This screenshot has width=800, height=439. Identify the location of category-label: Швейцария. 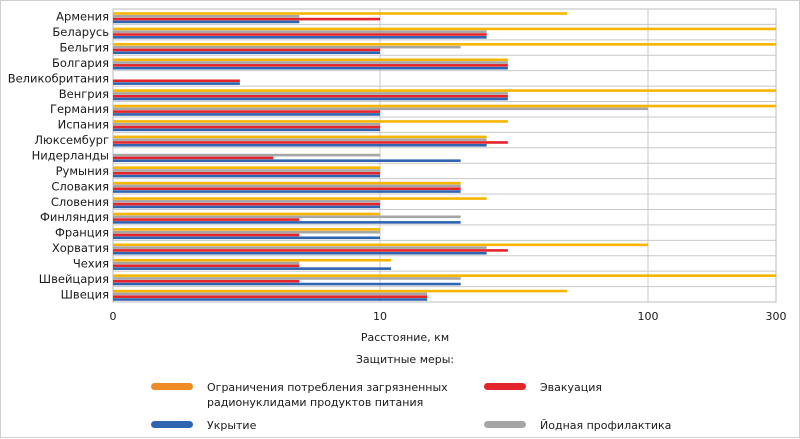
(74, 279).